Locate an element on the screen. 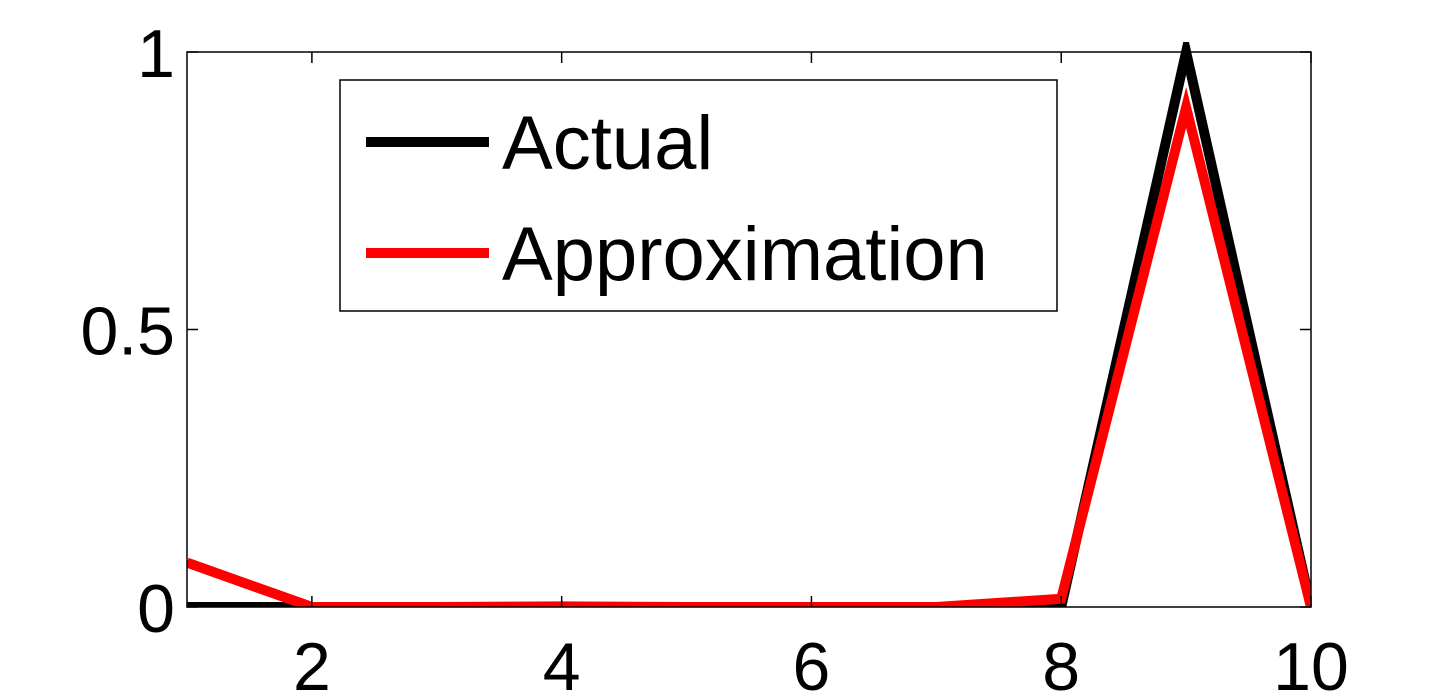 The image size is (1450, 697). y-tick-label: 1 is located at coordinates (156, 54).